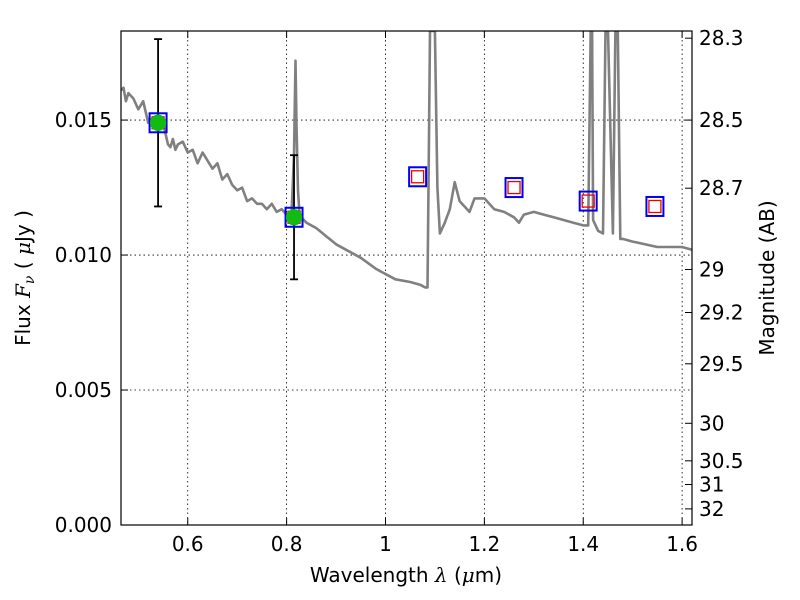 The width and height of the screenshot is (800, 600). What do you see at coordinates (721, 188) in the screenshot?
I see `mag-tick-label: 28.7` at bounding box center [721, 188].